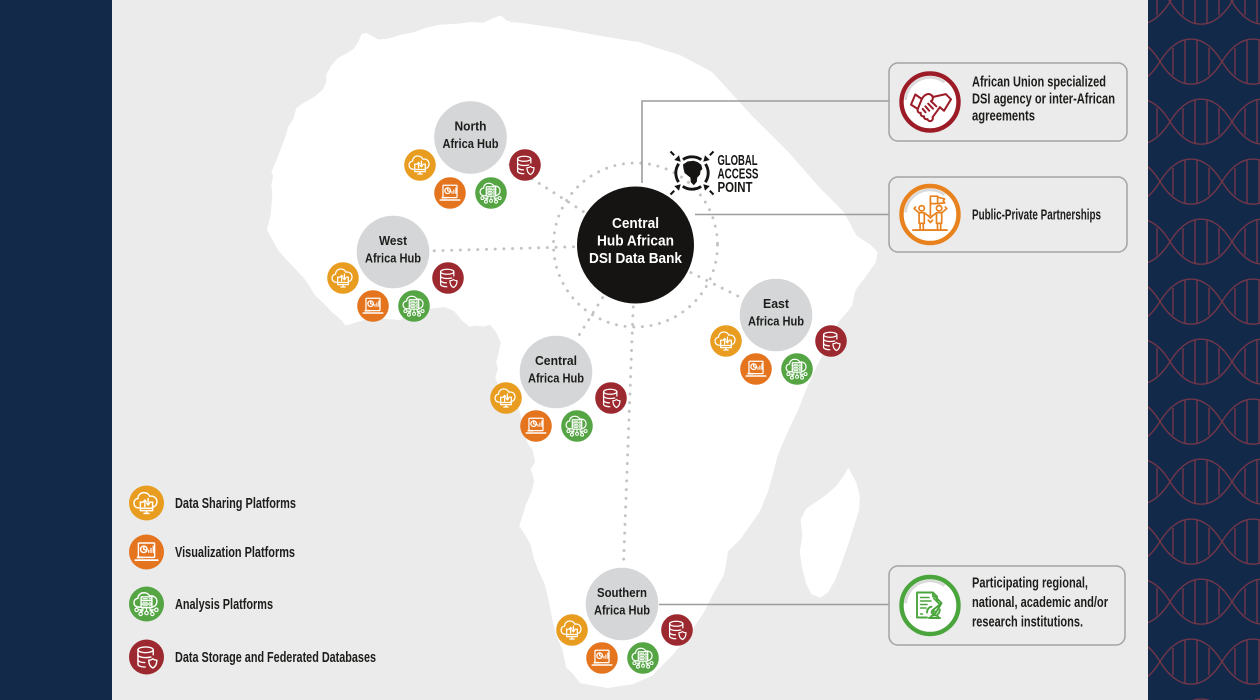 Image resolution: width=1260 pixels, height=700 pixels. Describe the element at coordinates (1036, 216) in the screenshot. I see `svg-text: Public-Private Partnerships` at that location.